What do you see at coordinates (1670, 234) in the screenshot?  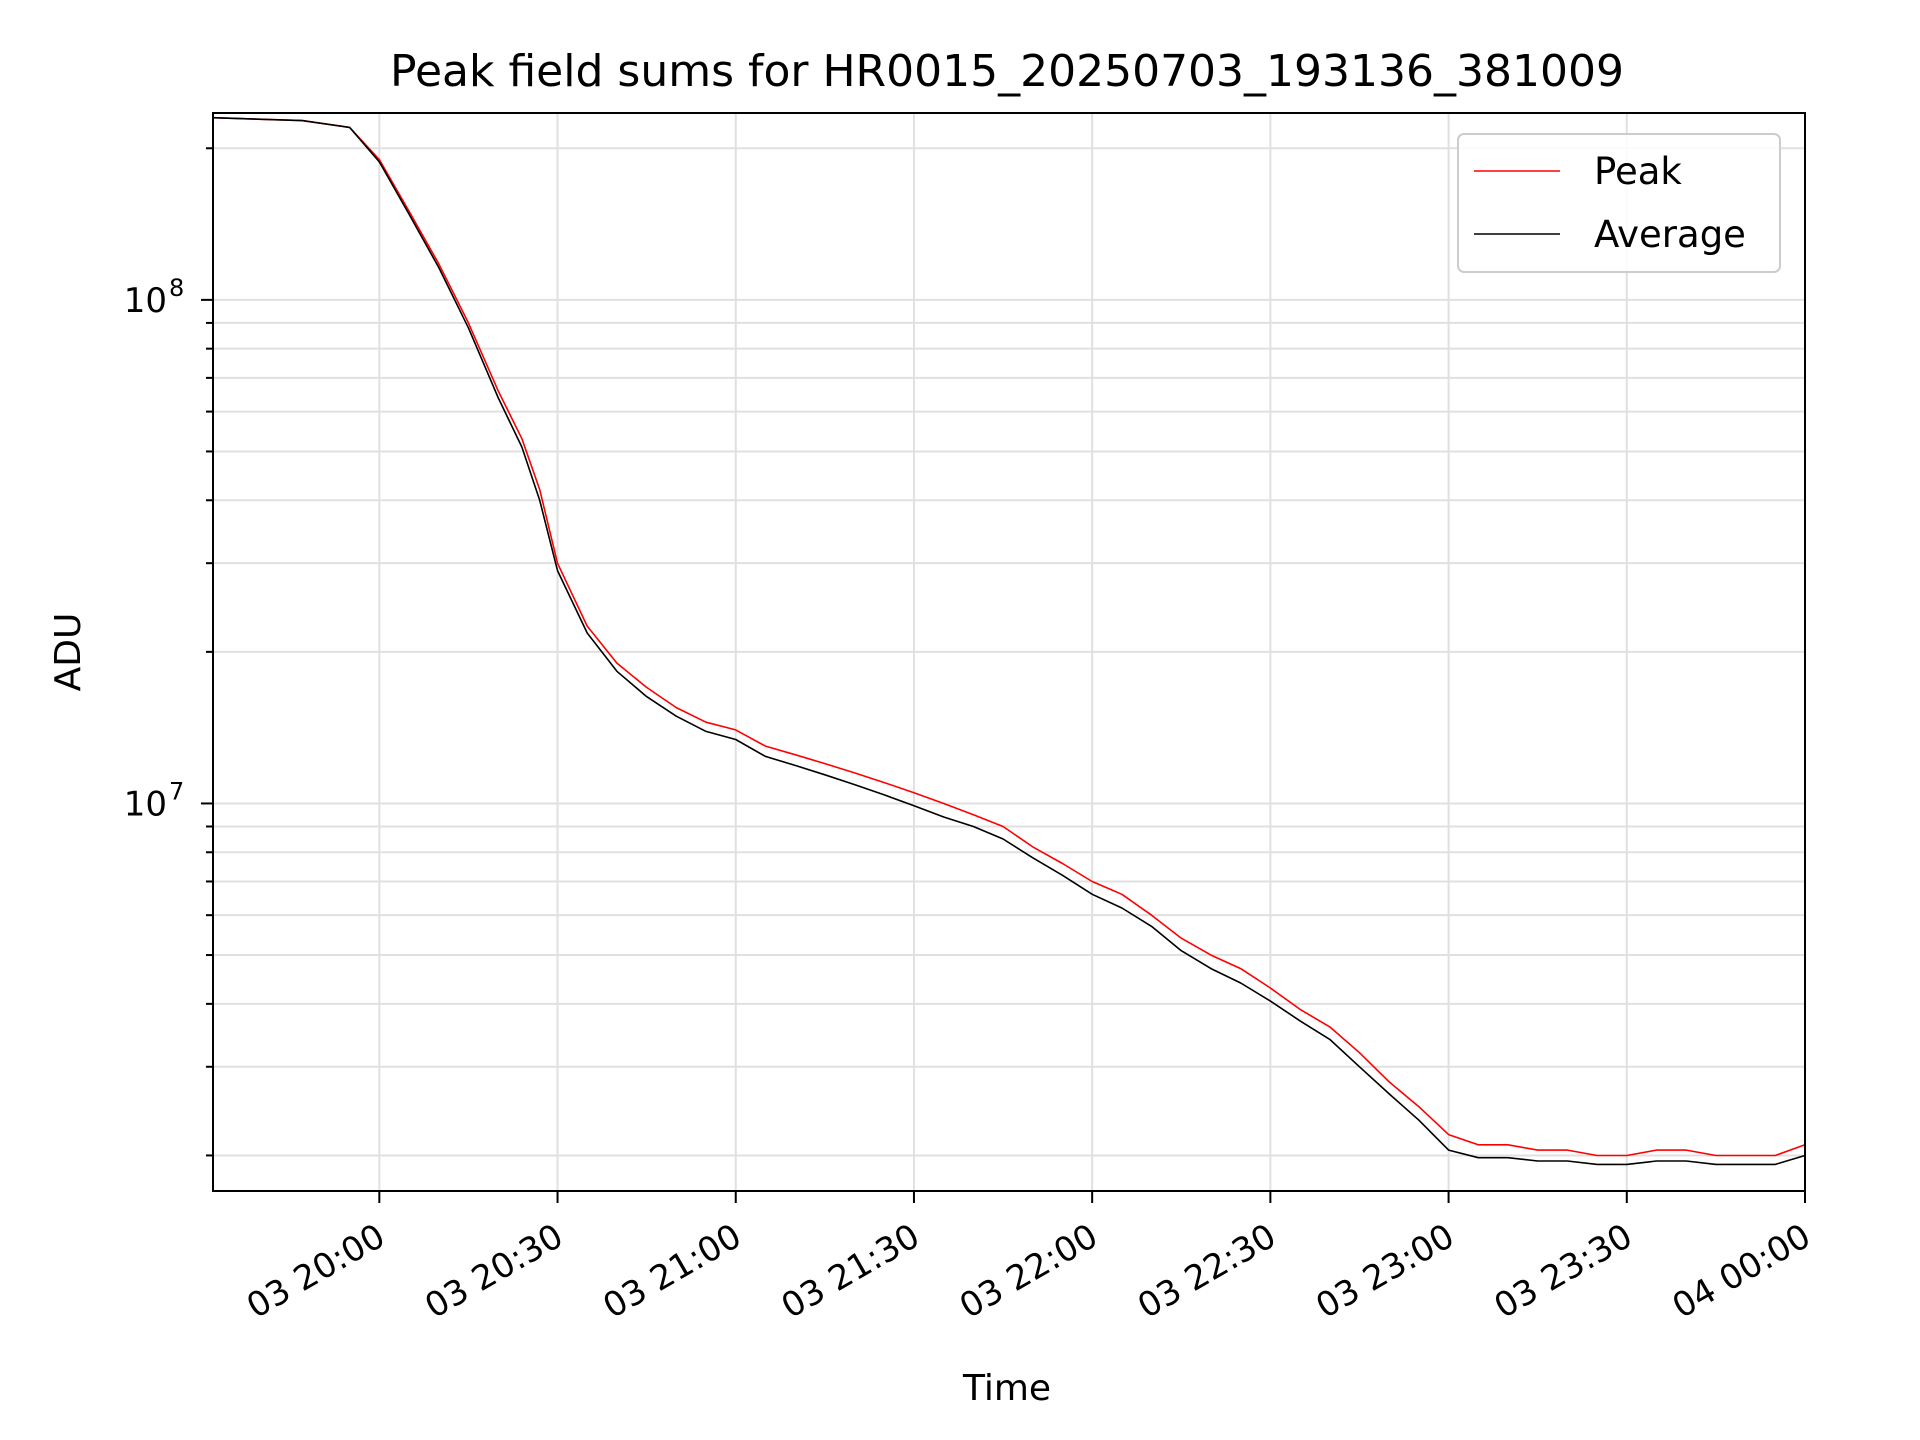 I see `legend-label: Average` at bounding box center [1670, 234].